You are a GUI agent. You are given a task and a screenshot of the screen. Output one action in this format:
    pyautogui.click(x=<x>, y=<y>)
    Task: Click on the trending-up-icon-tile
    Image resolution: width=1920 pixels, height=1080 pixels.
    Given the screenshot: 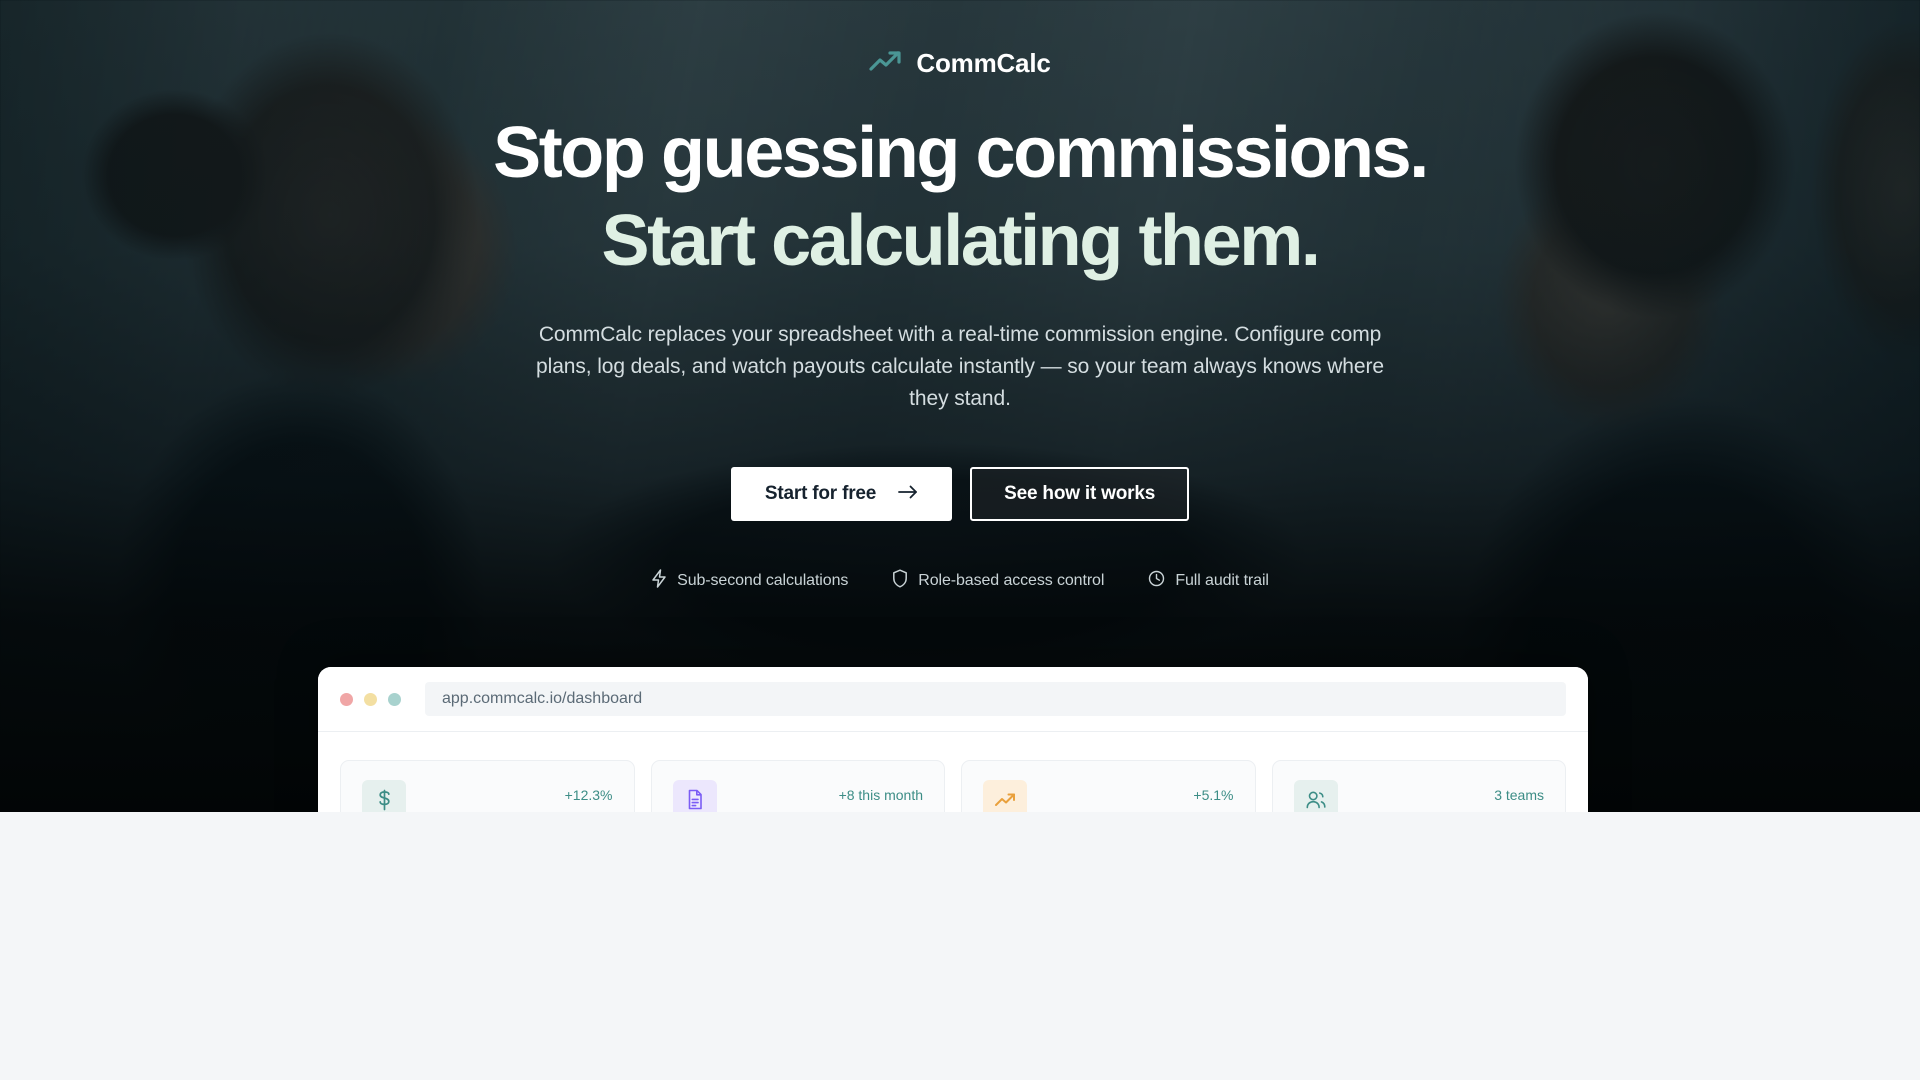 What is the action you would take?
    pyautogui.click(x=1005, y=796)
    